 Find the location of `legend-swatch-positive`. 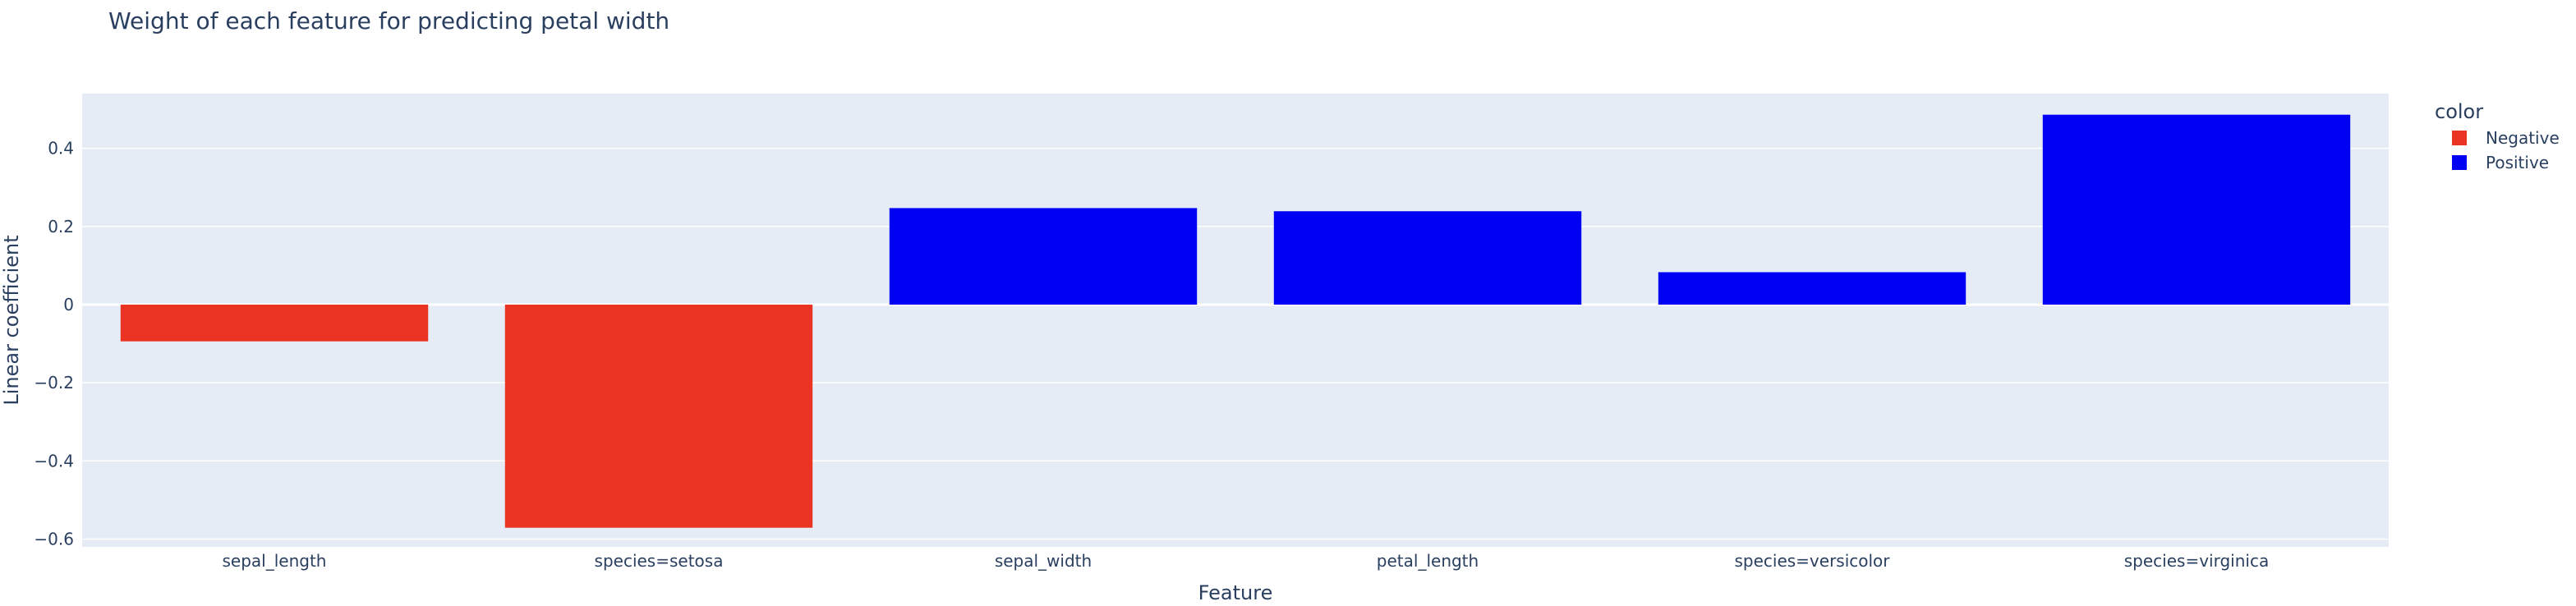

legend-swatch-positive is located at coordinates (2459, 162).